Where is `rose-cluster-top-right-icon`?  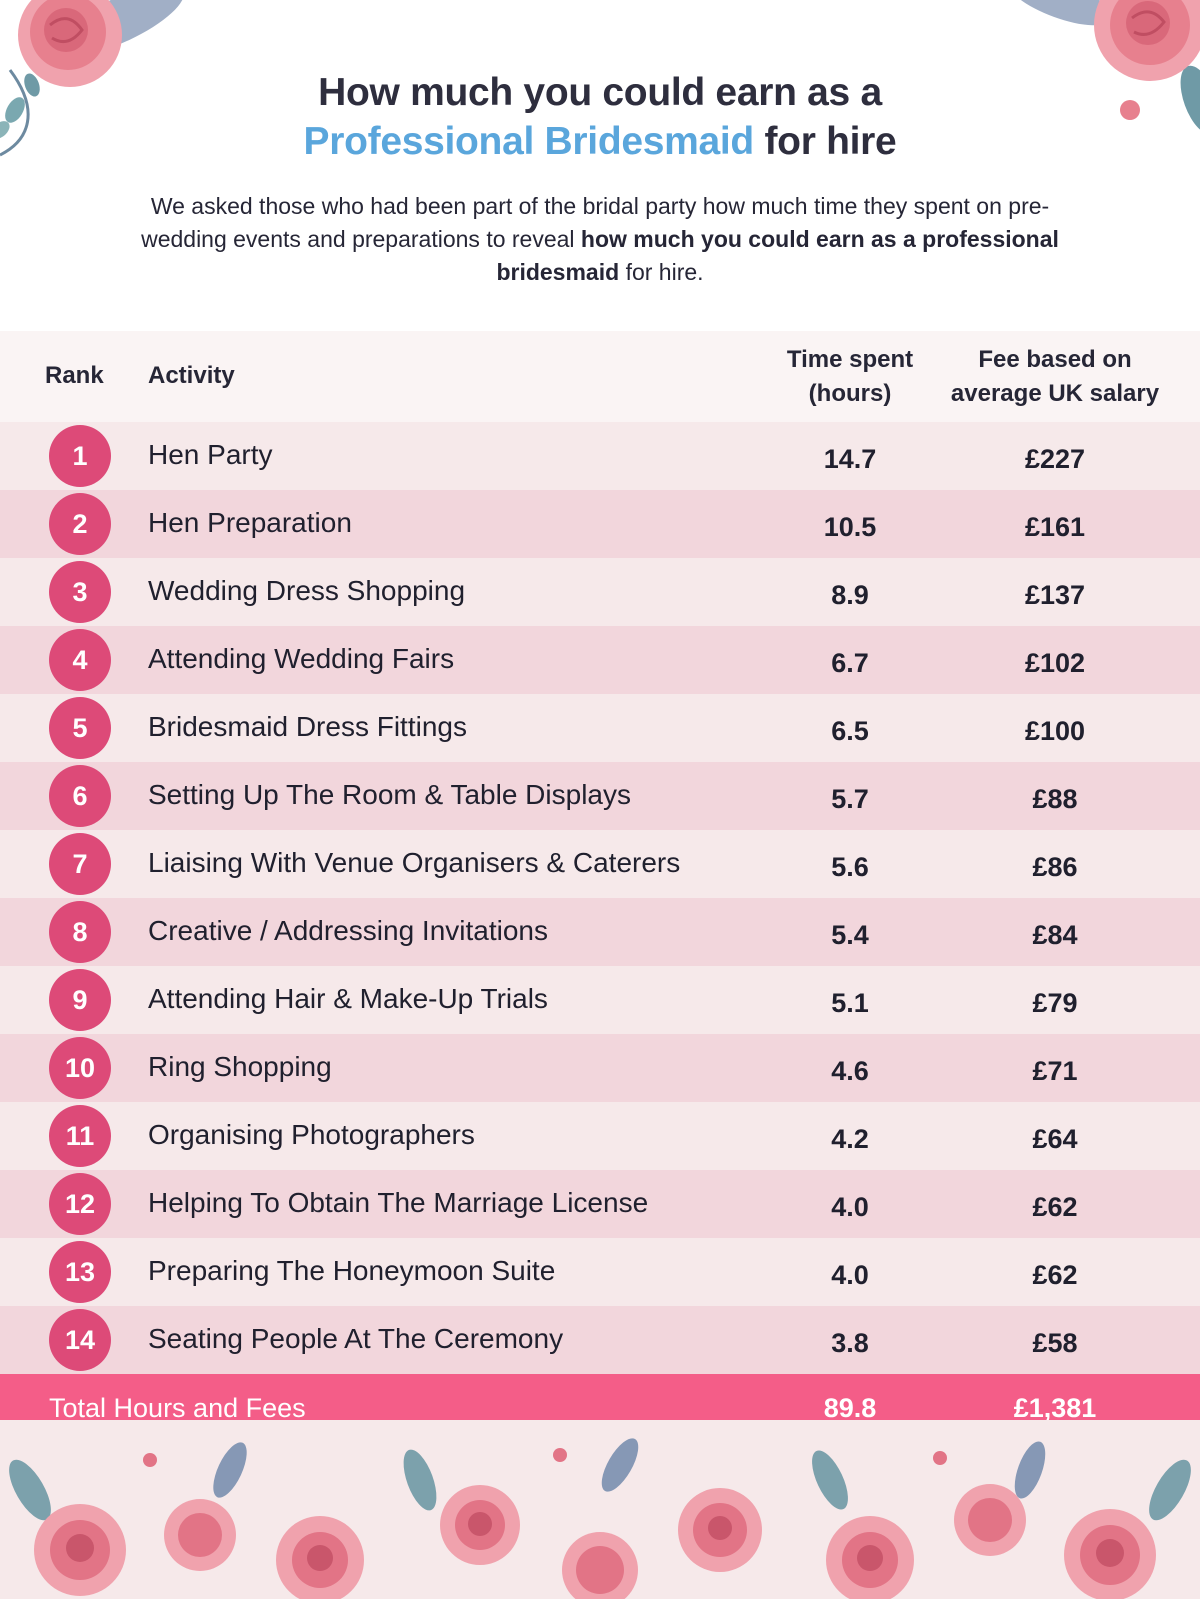 rose-cluster-top-right-icon is located at coordinates (1103, 67).